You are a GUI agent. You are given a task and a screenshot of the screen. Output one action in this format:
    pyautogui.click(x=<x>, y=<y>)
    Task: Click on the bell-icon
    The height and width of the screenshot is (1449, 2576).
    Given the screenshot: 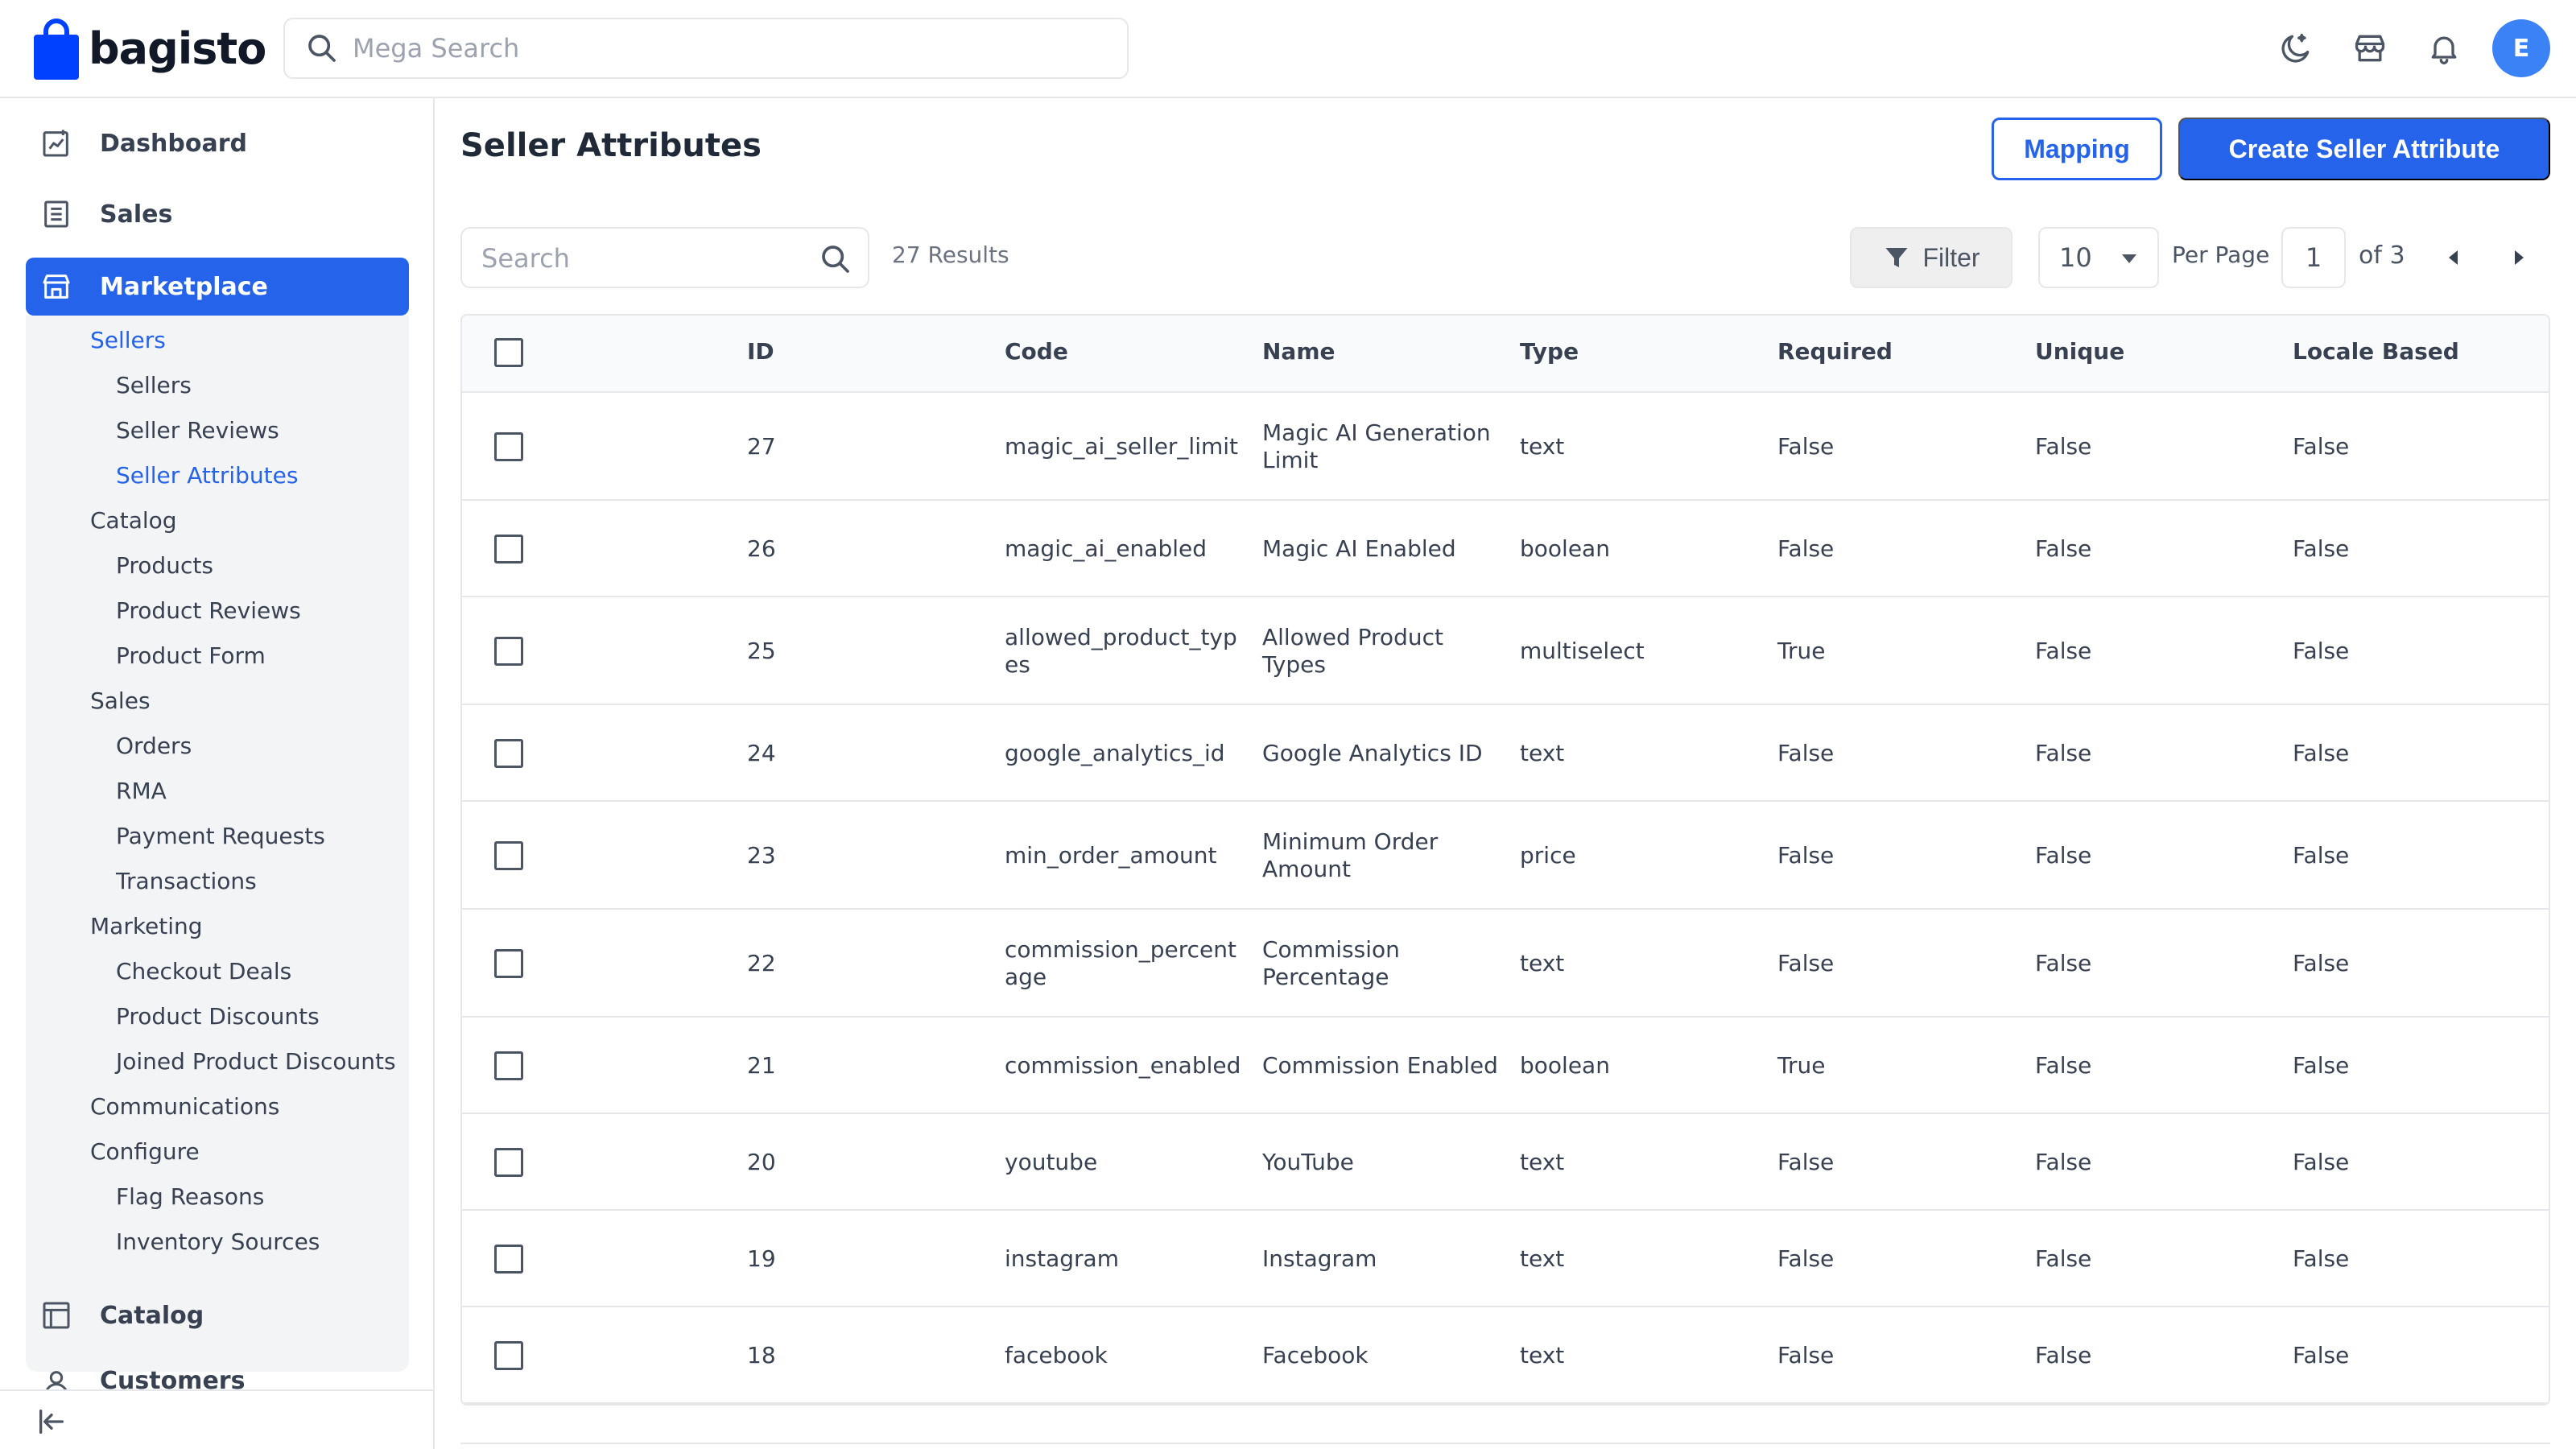 What is the action you would take?
    pyautogui.click(x=2444, y=50)
    